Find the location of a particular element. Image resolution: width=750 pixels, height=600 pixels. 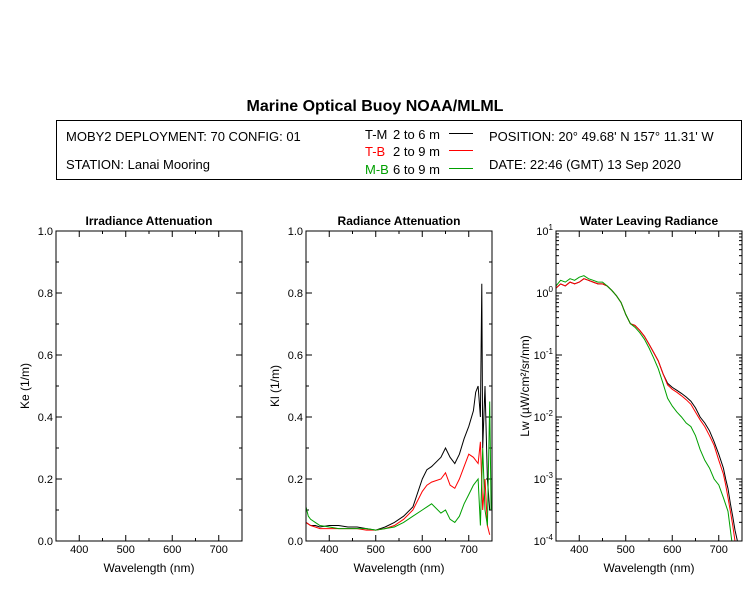

y-tick-label: 10⁻³ is located at coordinates (544, 478).